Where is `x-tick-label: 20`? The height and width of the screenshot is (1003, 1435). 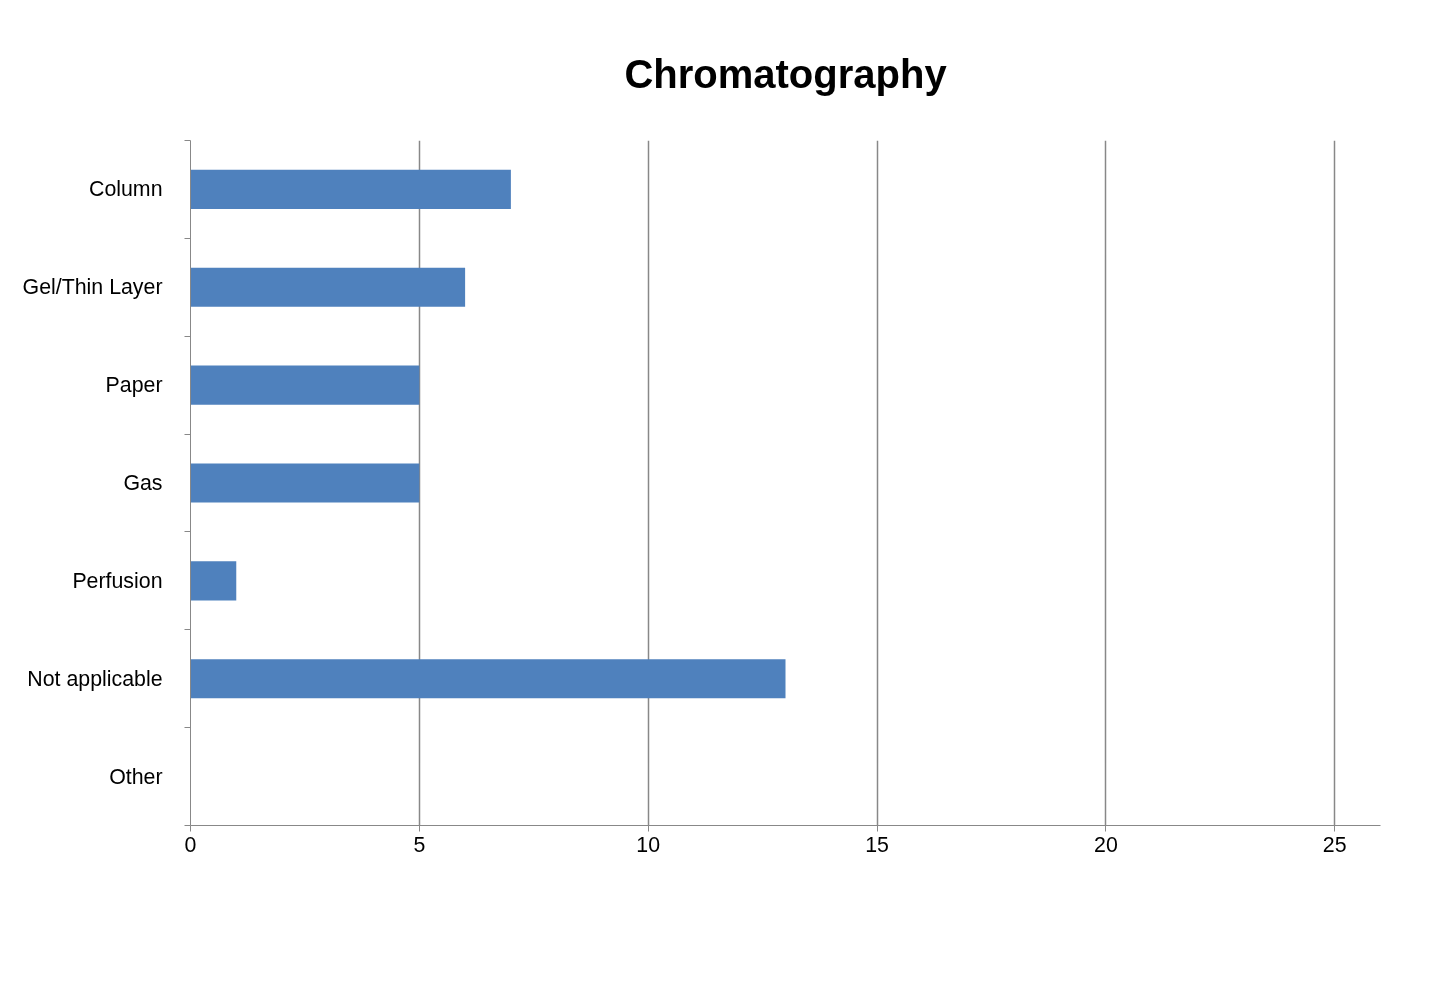 x-tick-label: 20 is located at coordinates (1106, 844).